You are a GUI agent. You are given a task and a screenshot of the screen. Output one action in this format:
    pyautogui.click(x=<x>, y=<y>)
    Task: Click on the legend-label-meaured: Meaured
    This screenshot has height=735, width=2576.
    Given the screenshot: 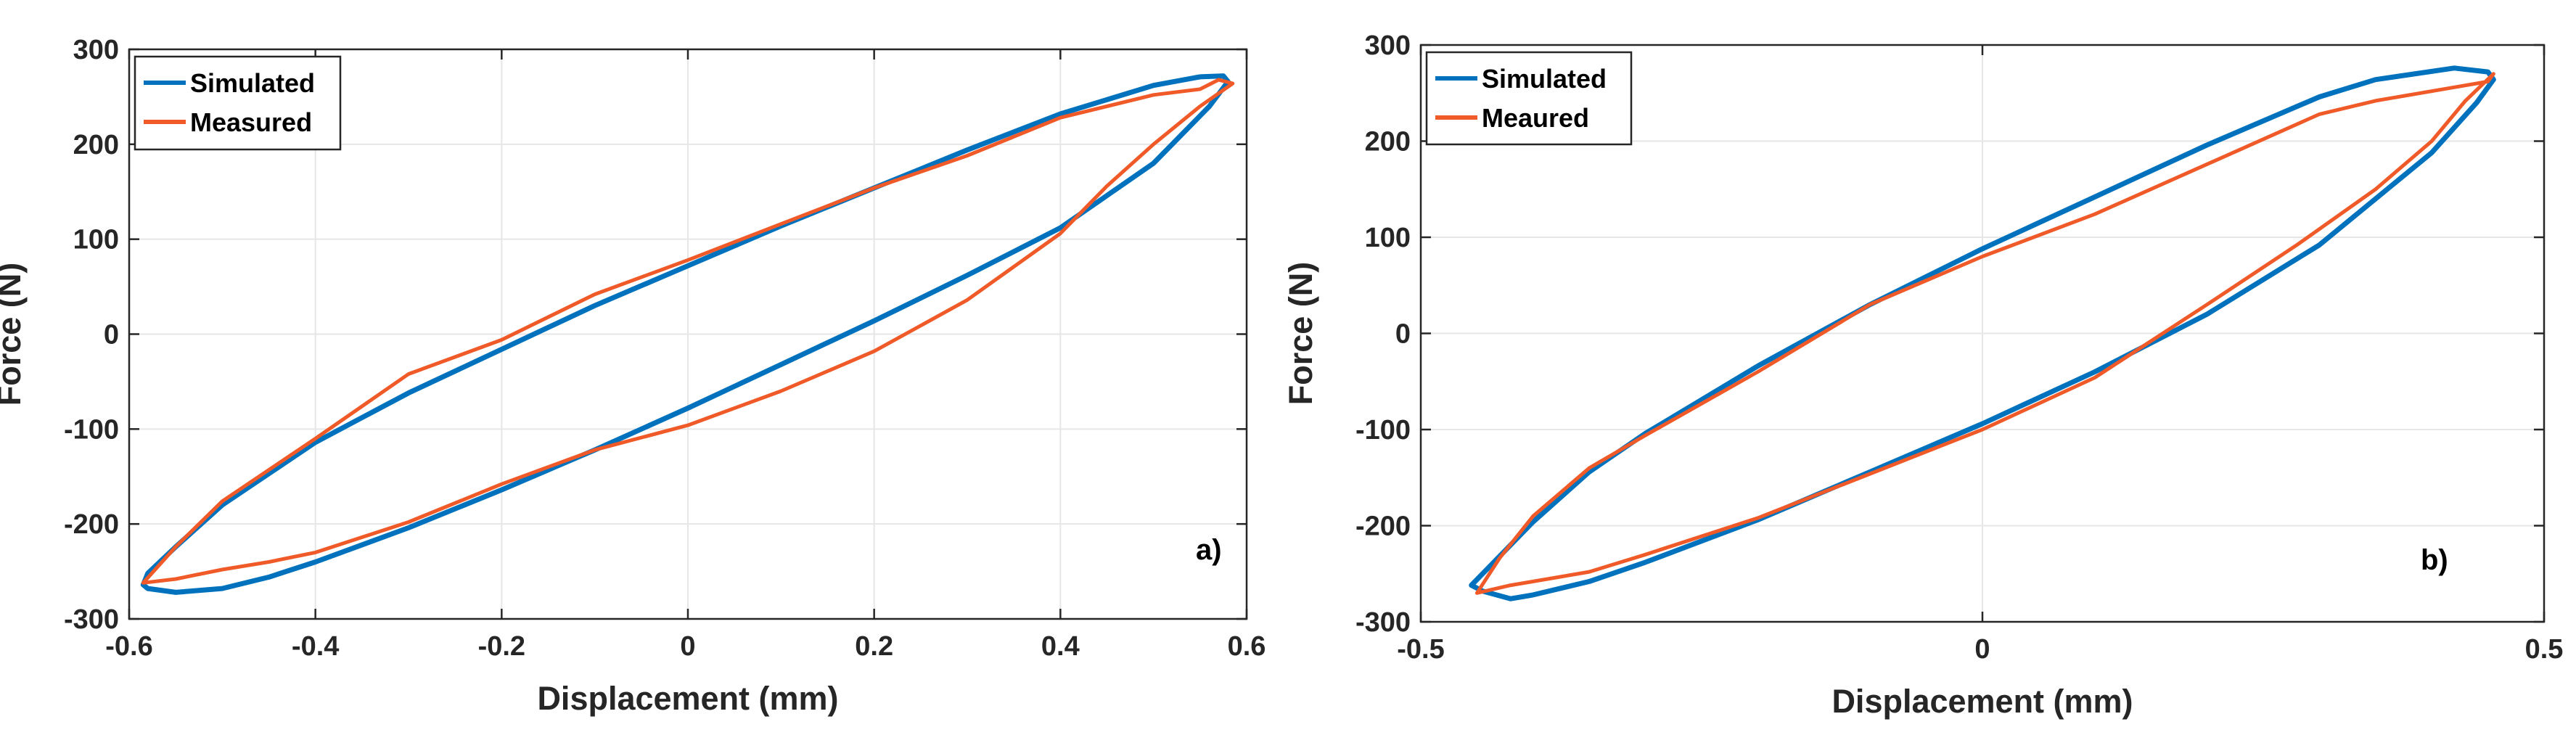 What is the action you would take?
    pyautogui.click(x=1535, y=118)
    